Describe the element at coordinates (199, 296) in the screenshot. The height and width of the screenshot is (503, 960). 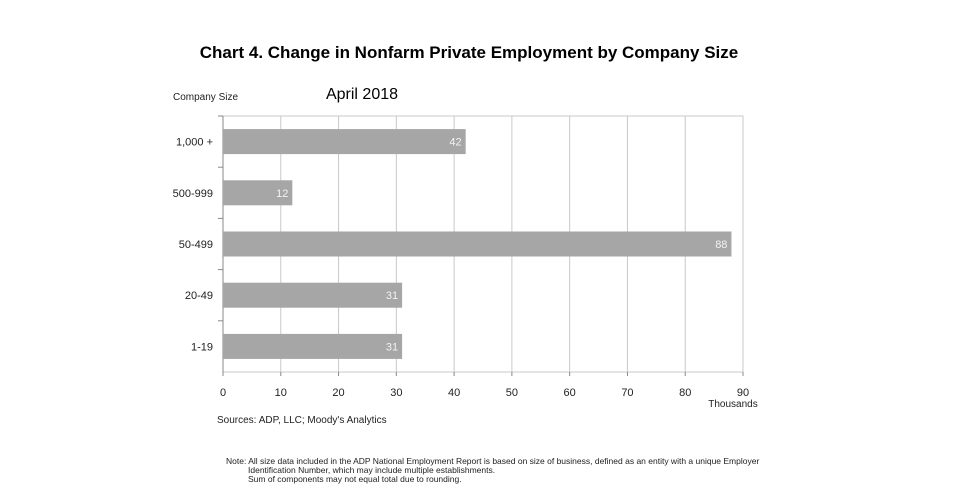
I see `y-tick-label: 20-49` at that location.